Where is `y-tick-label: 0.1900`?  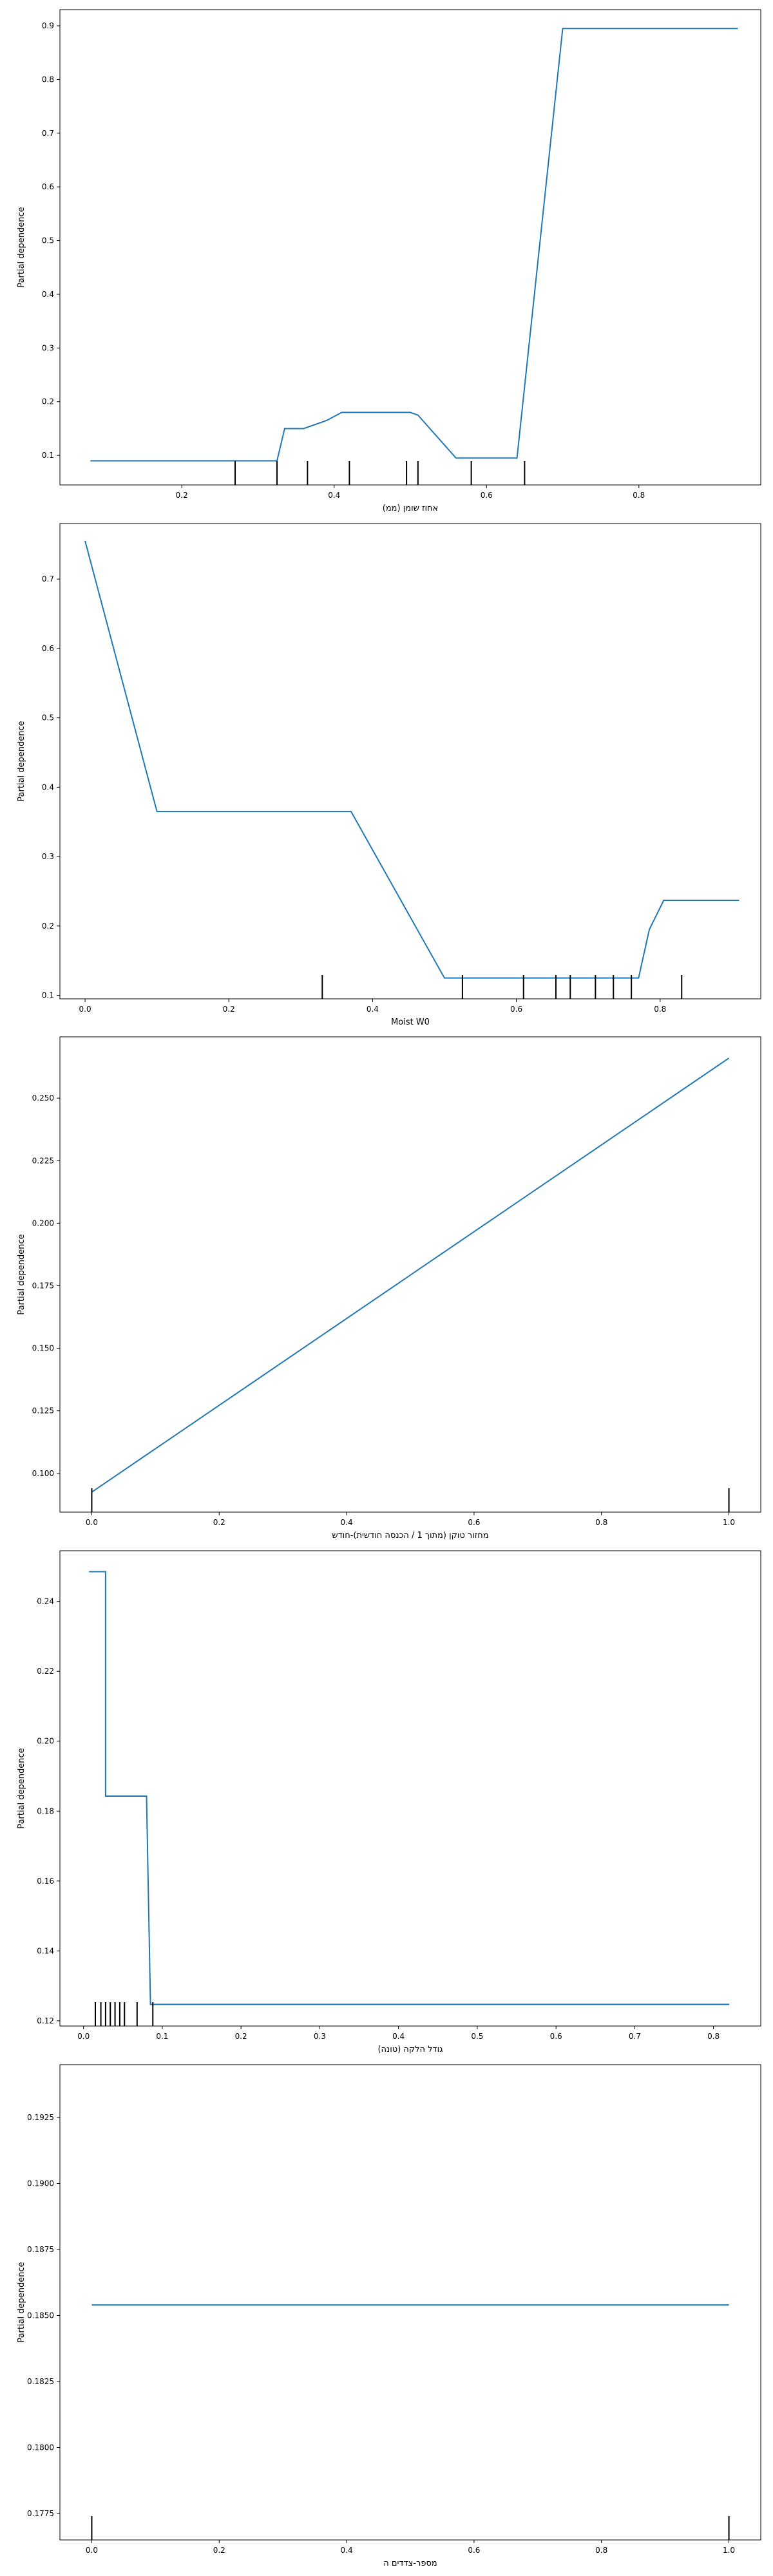 y-tick-label: 0.1900 is located at coordinates (40, 2183).